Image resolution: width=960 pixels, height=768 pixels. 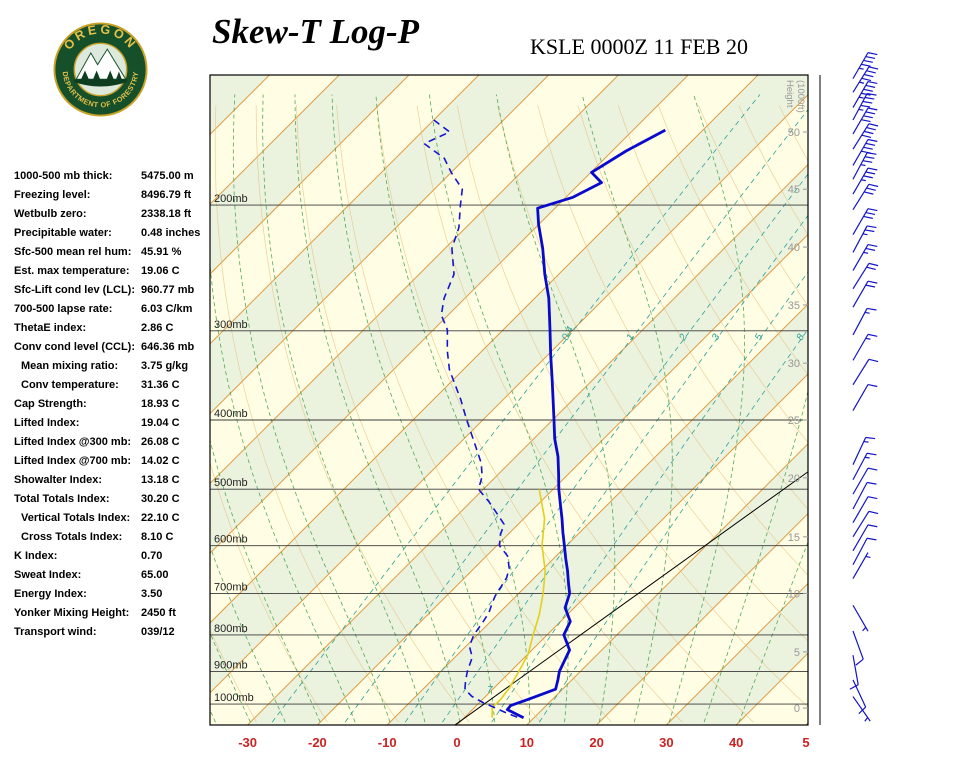 I want to click on index-row: Cross Totals Index: 8.10 C, so click(x=114, y=536).